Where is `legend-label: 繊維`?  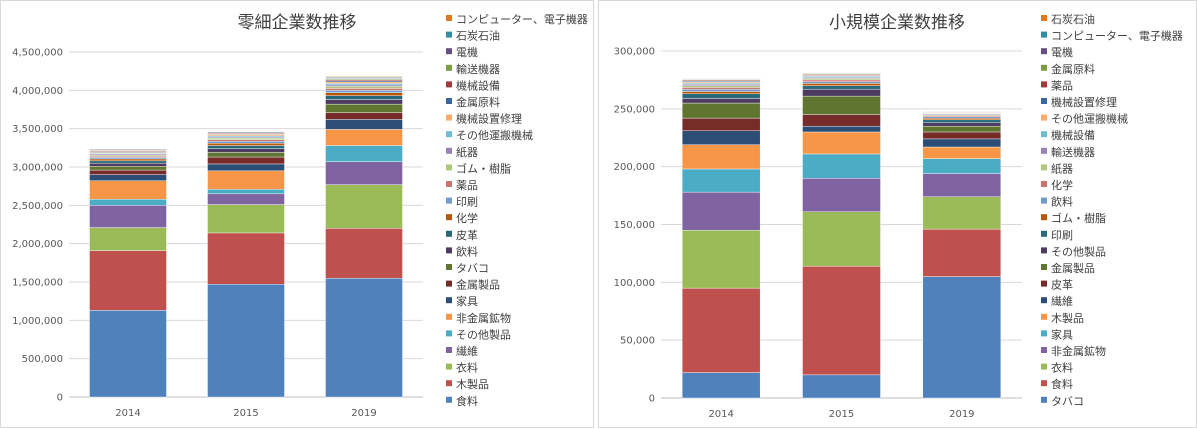 legend-label: 繊維 is located at coordinates (1062, 301).